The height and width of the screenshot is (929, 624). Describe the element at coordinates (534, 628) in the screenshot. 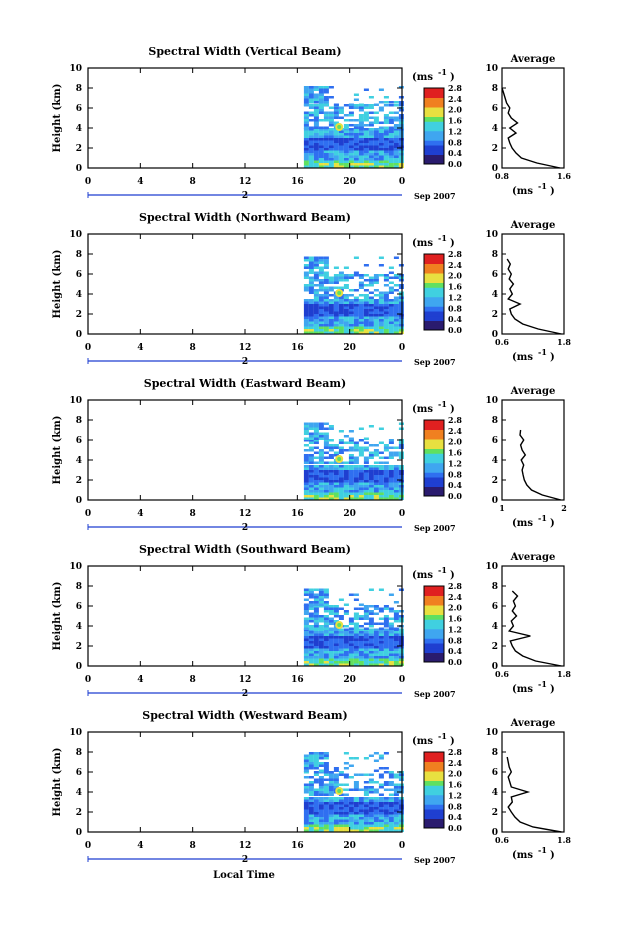

I see `average-profile-line` at that location.